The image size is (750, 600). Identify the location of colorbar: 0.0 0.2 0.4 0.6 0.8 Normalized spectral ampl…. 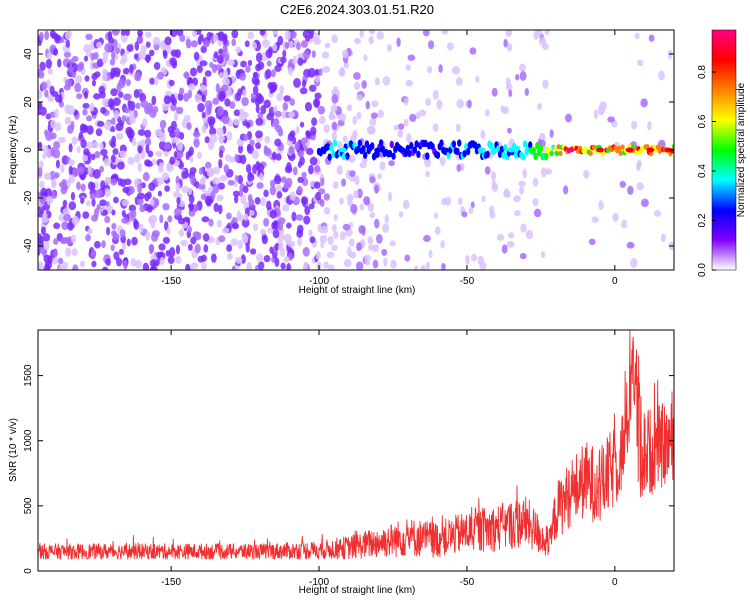
(722, 153).